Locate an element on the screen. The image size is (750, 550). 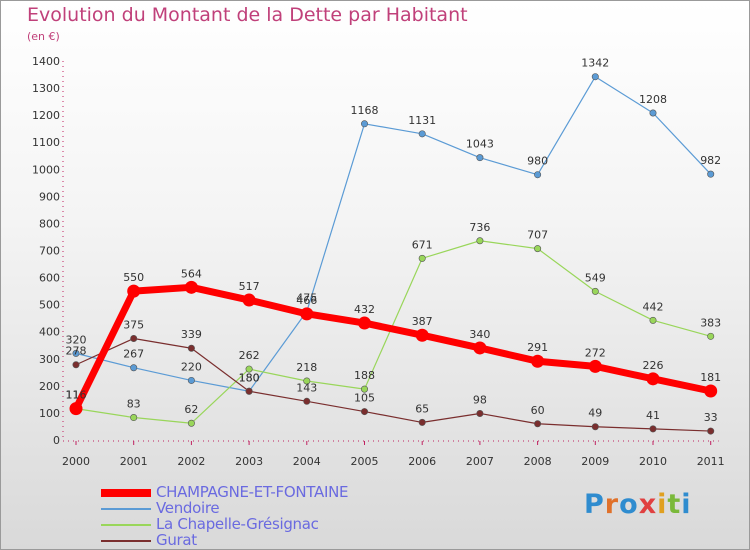
data-label: 1043 is located at coordinates (480, 144).